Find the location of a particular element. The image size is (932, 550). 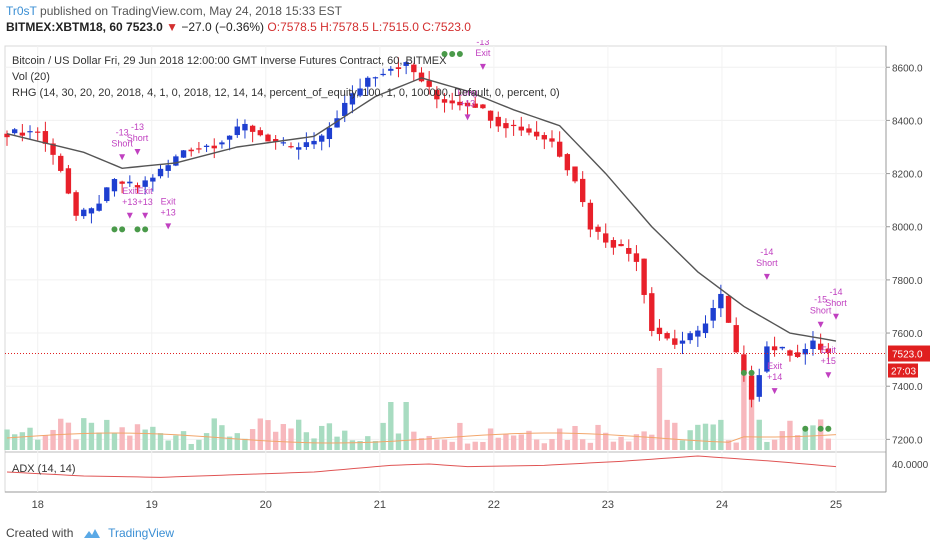

author-name: Tr0sT is located at coordinates (21, 11).